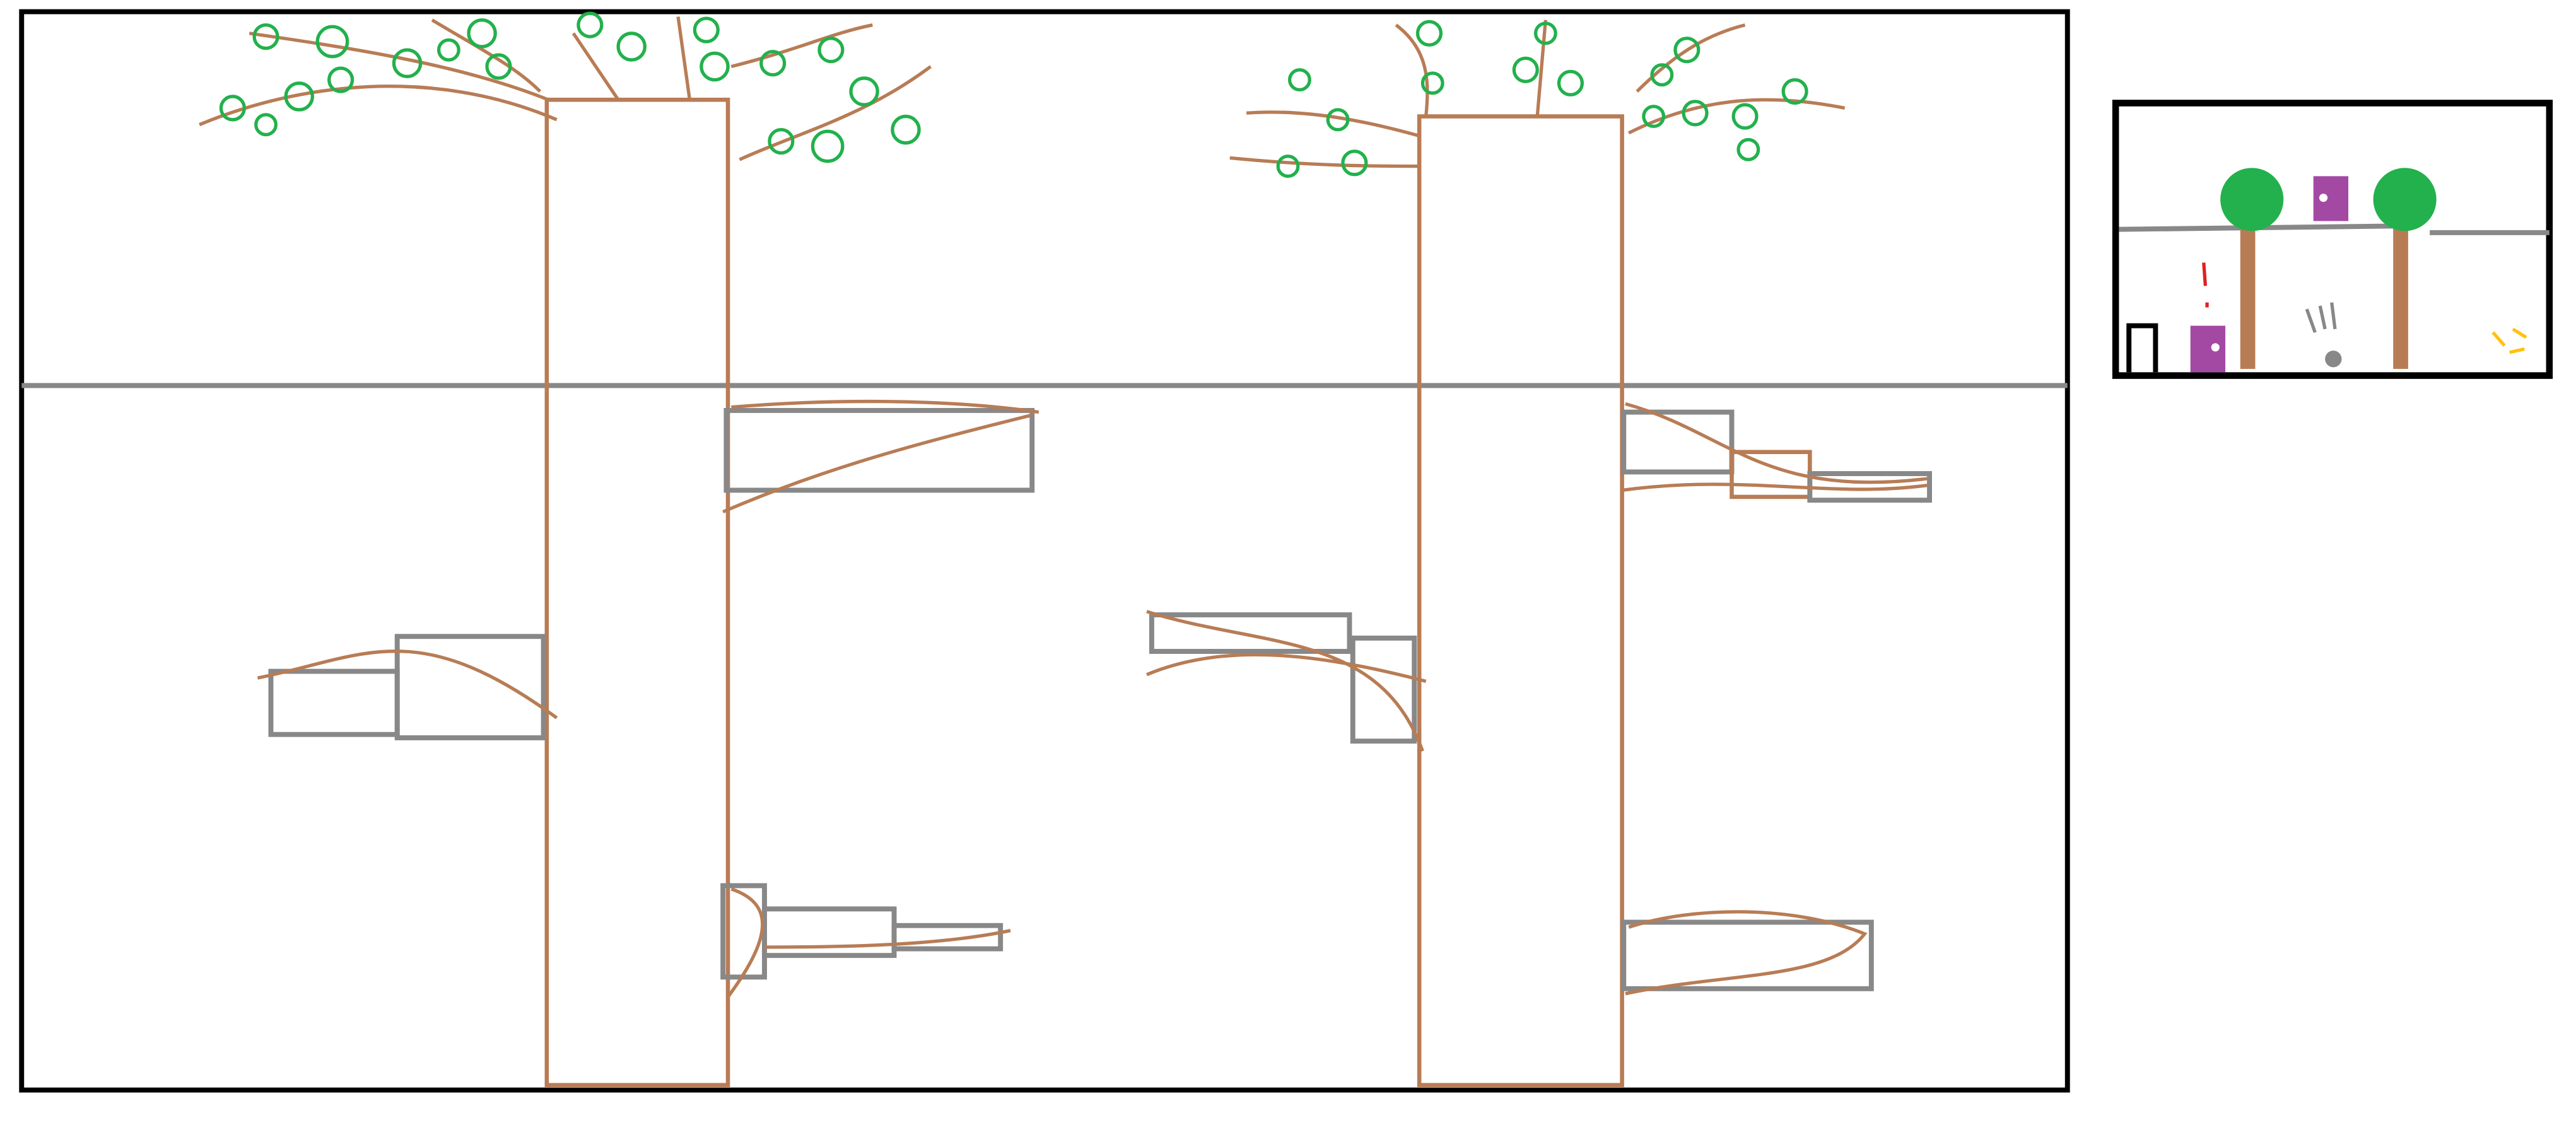 The height and width of the screenshot is (1125, 2576). Describe the element at coordinates (2509, 340) in the screenshot. I see `sparkle` at that location.